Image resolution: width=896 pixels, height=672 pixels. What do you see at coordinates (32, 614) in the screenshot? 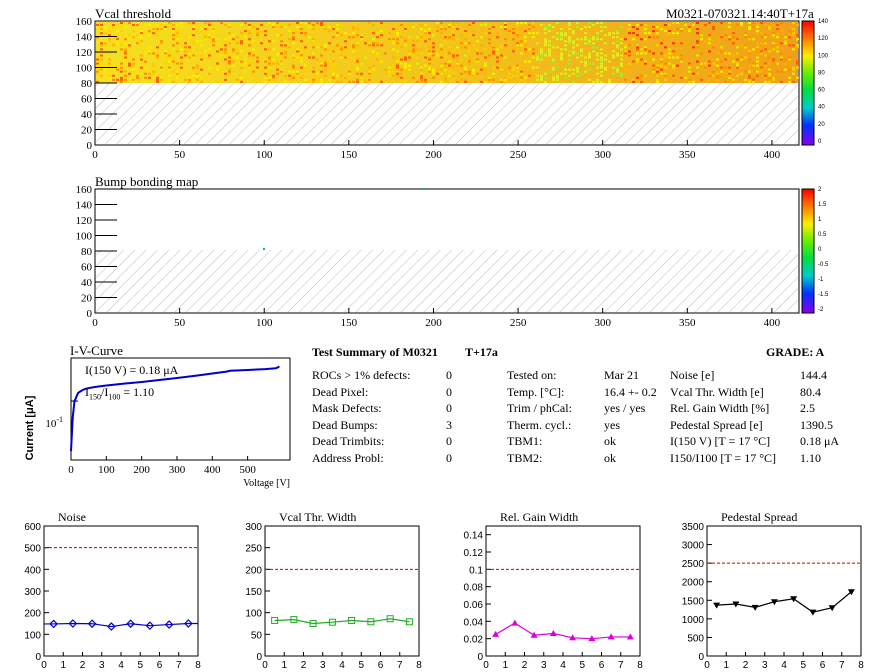
I see `summary-chart-ytick-label: 200` at bounding box center [32, 614].